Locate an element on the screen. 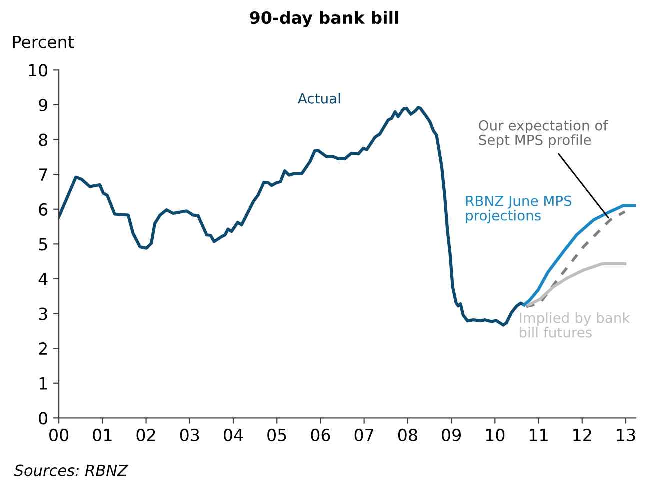 The image size is (649, 484). x-tick-label: 10 is located at coordinates (495, 435).